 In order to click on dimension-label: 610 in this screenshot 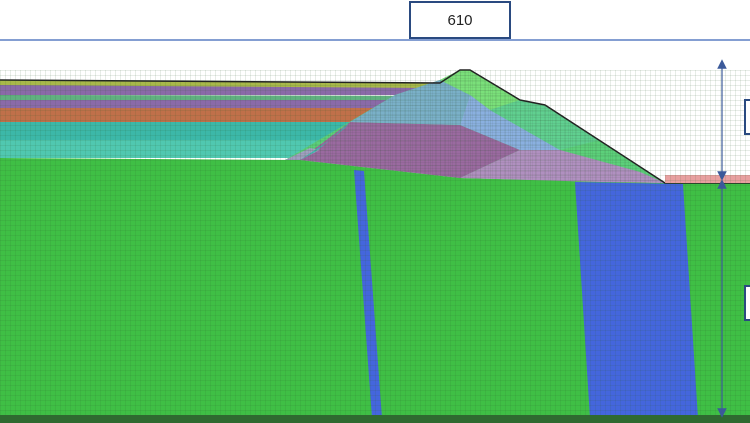, I will do `click(459, 20)`.